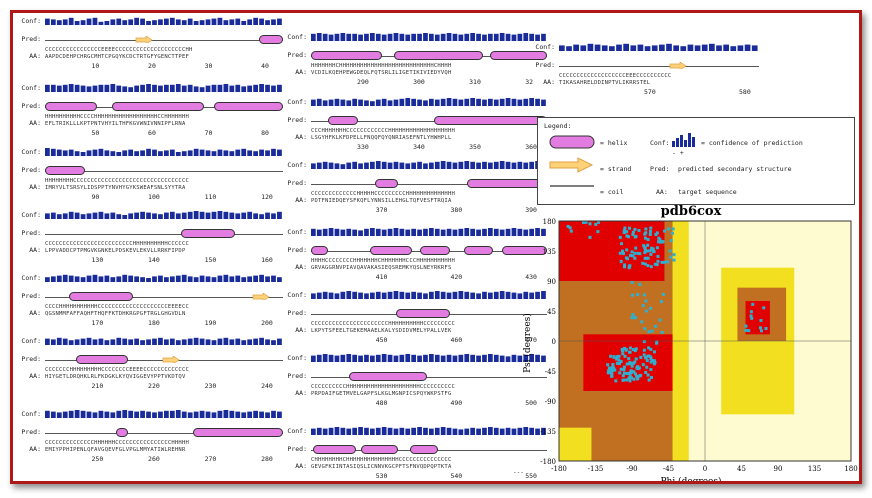  Describe the element at coordinates (531, 147) in the screenshot. I see `residue-tick: 360` at that location.